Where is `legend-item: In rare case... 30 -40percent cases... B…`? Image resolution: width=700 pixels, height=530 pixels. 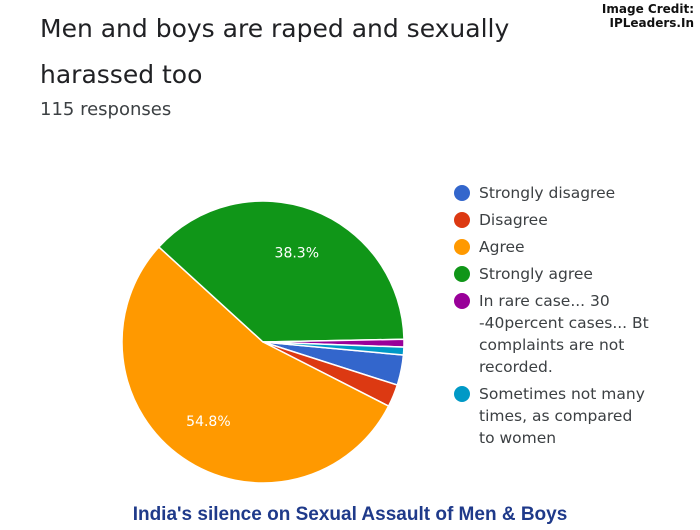 legend-item: In rare case... 30 -40percent cases... B… is located at coordinates (552, 334).